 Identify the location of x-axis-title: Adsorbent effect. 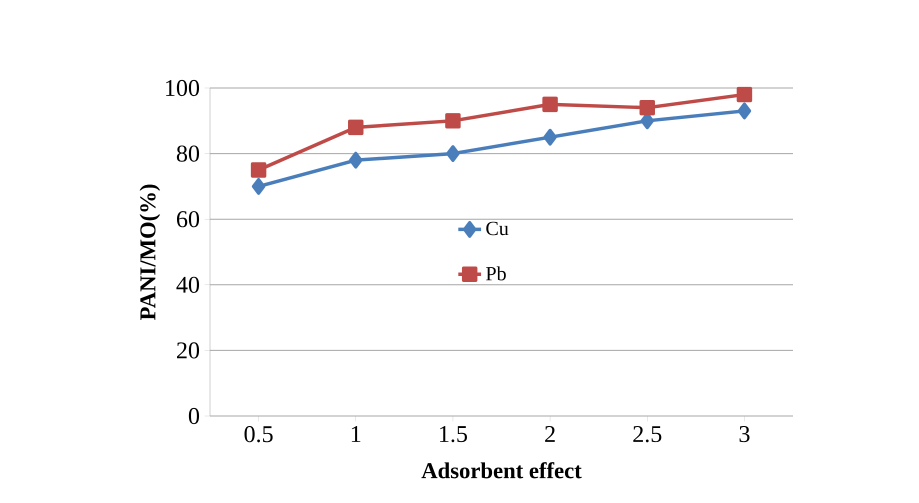
(501, 470).